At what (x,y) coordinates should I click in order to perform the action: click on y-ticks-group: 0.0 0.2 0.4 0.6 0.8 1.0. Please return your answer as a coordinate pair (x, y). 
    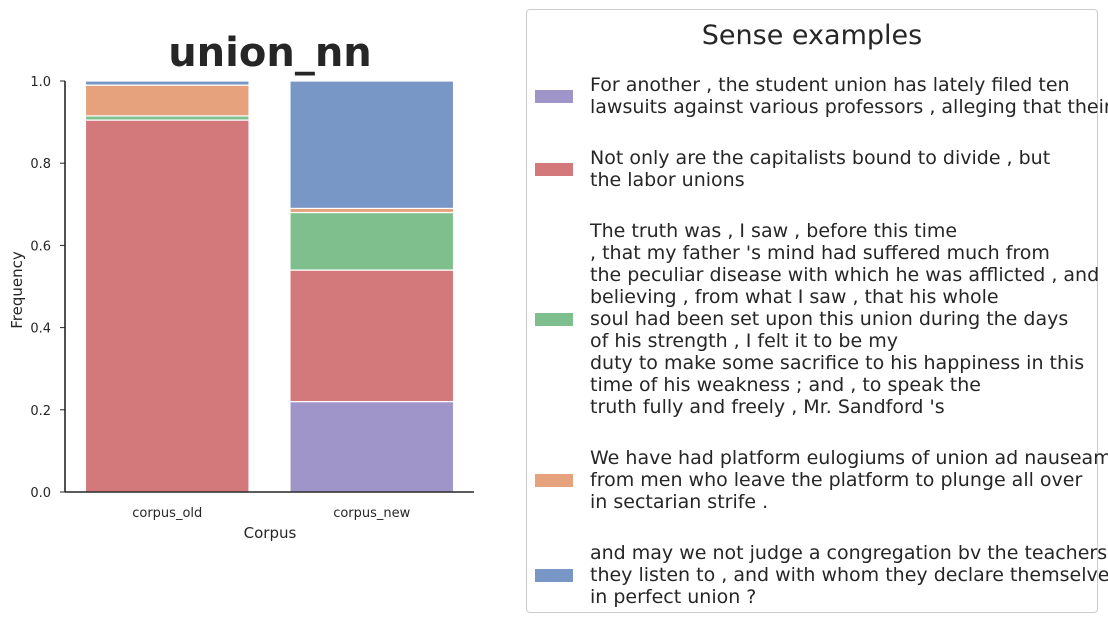
    Looking at the image, I should click on (47, 288).